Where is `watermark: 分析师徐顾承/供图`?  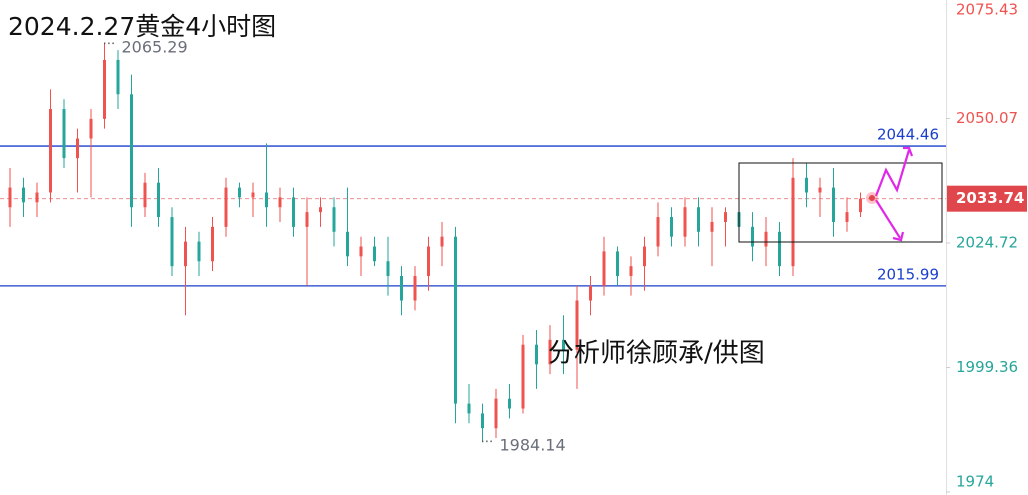
watermark: 分析师徐顾承/供图 is located at coordinates (656, 354).